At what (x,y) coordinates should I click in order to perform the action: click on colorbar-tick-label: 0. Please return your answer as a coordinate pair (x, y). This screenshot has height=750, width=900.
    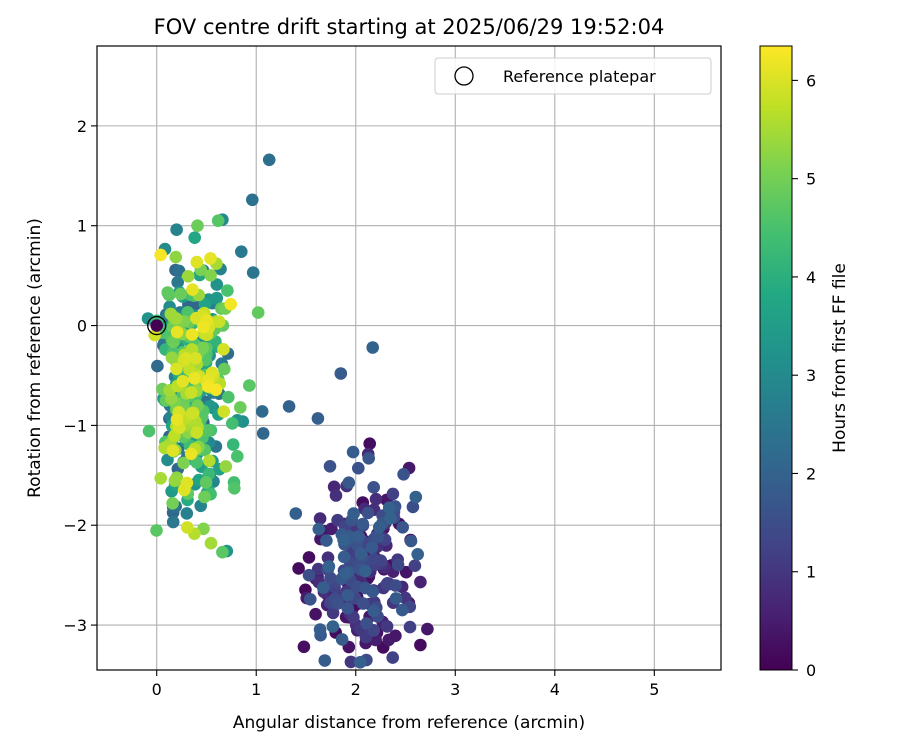
    Looking at the image, I should click on (811, 670).